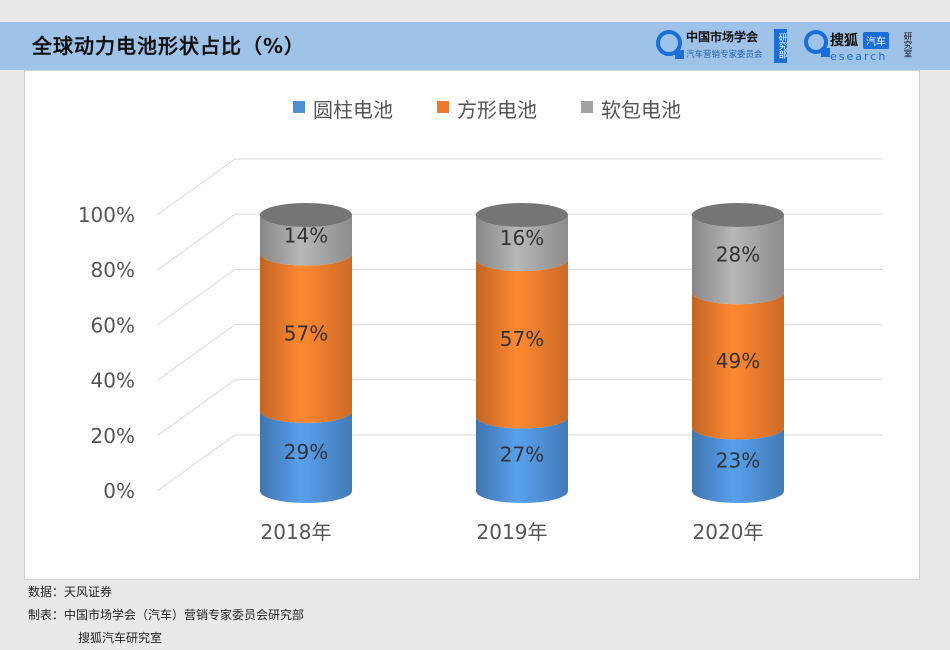 This screenshot has width=950, height=650. What do you see at coordinates (70, 592) in the screenshot?
I see `footer-source: 数据：天风证券` at bounding box center [70, 592].